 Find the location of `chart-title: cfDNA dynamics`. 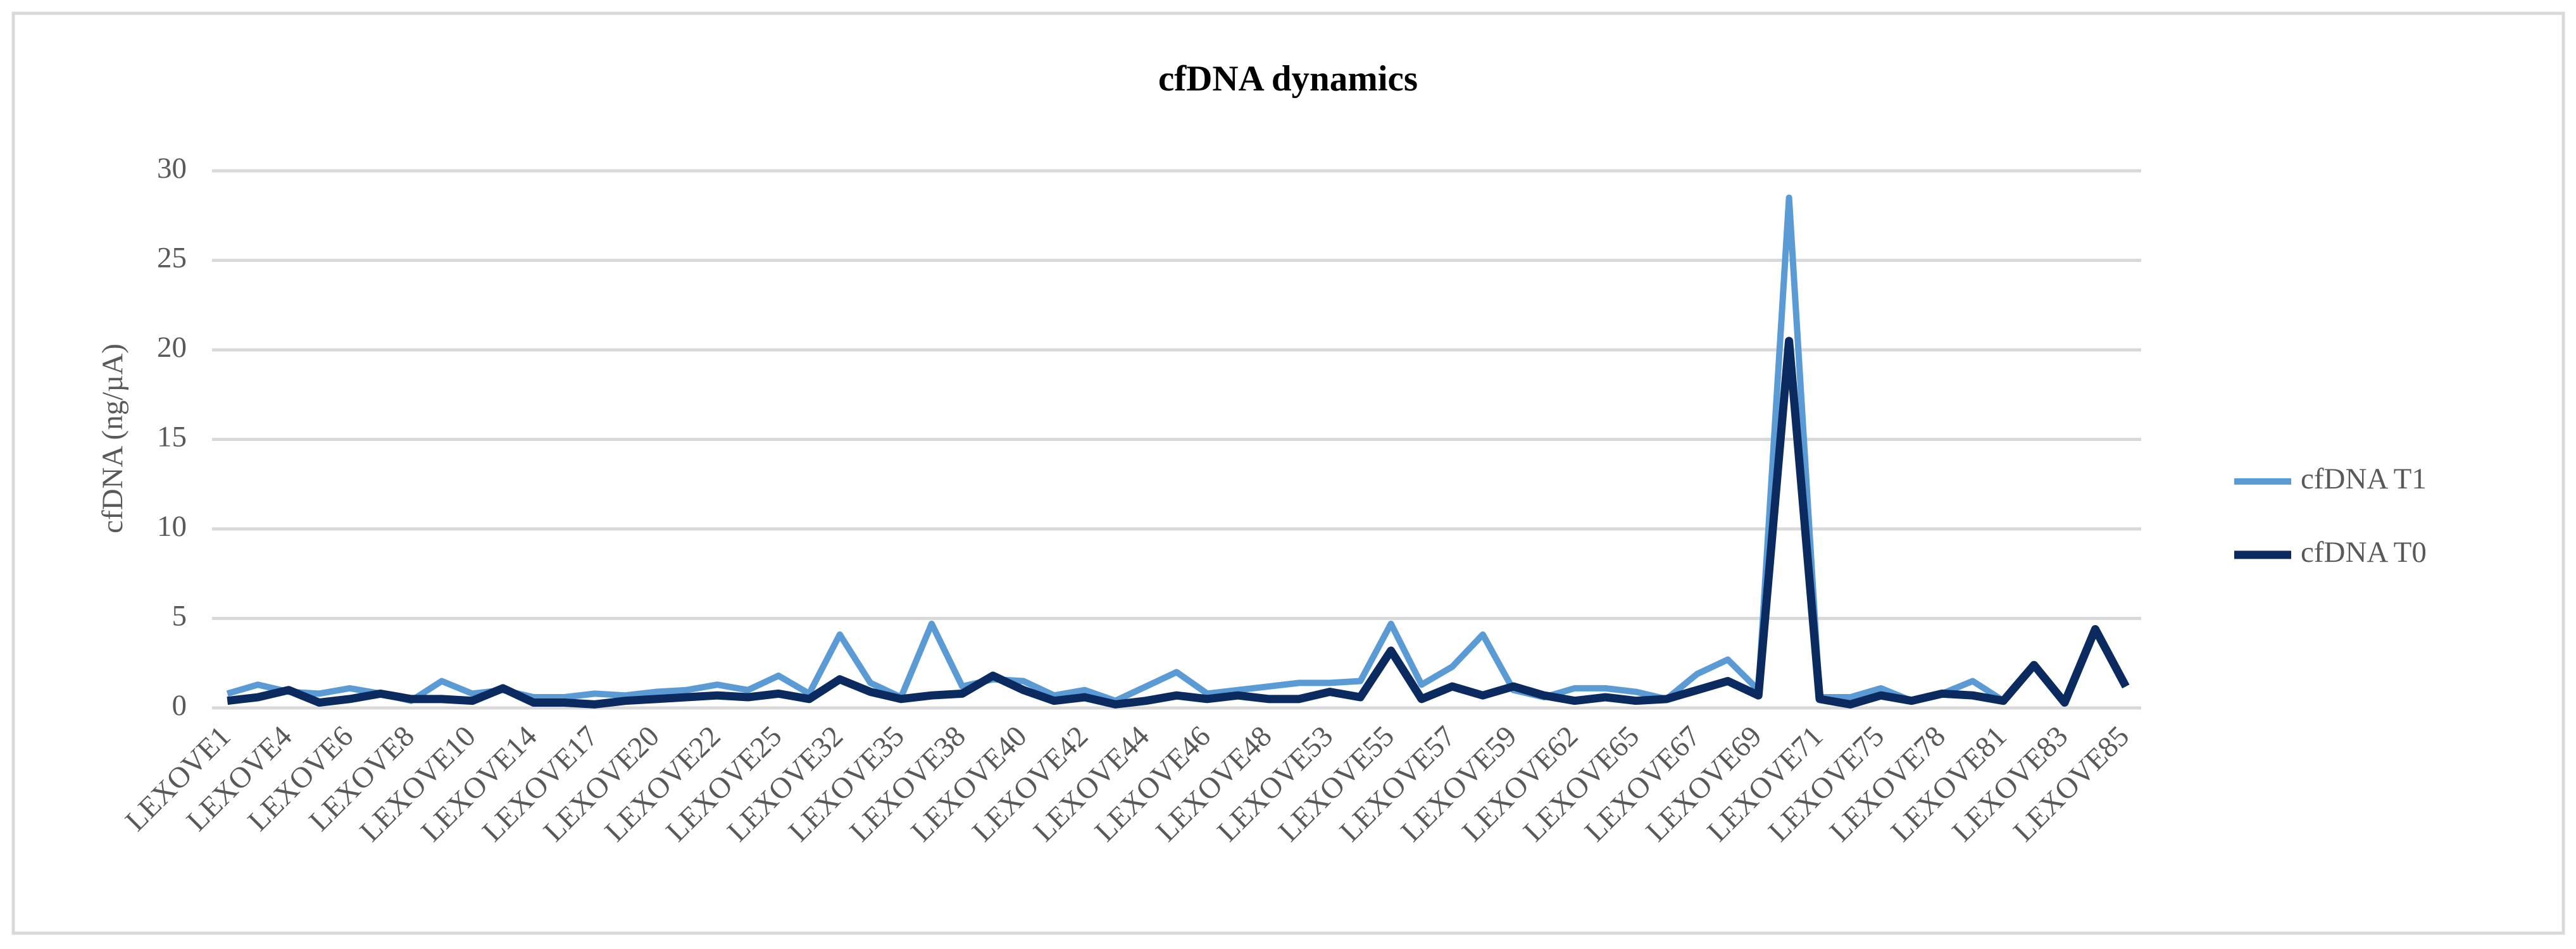

chart-title: cfDNA dynamics is located at coordinates (1288, 79).